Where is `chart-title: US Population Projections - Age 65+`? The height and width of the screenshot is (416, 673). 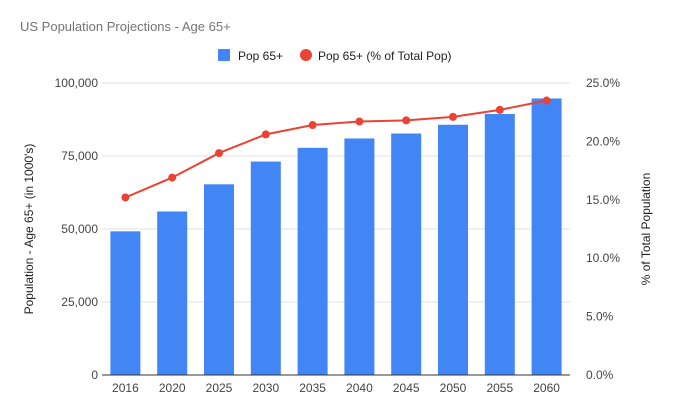
chart-title: US Population Projections - Age 65+ is located at coordinates (125, 26).